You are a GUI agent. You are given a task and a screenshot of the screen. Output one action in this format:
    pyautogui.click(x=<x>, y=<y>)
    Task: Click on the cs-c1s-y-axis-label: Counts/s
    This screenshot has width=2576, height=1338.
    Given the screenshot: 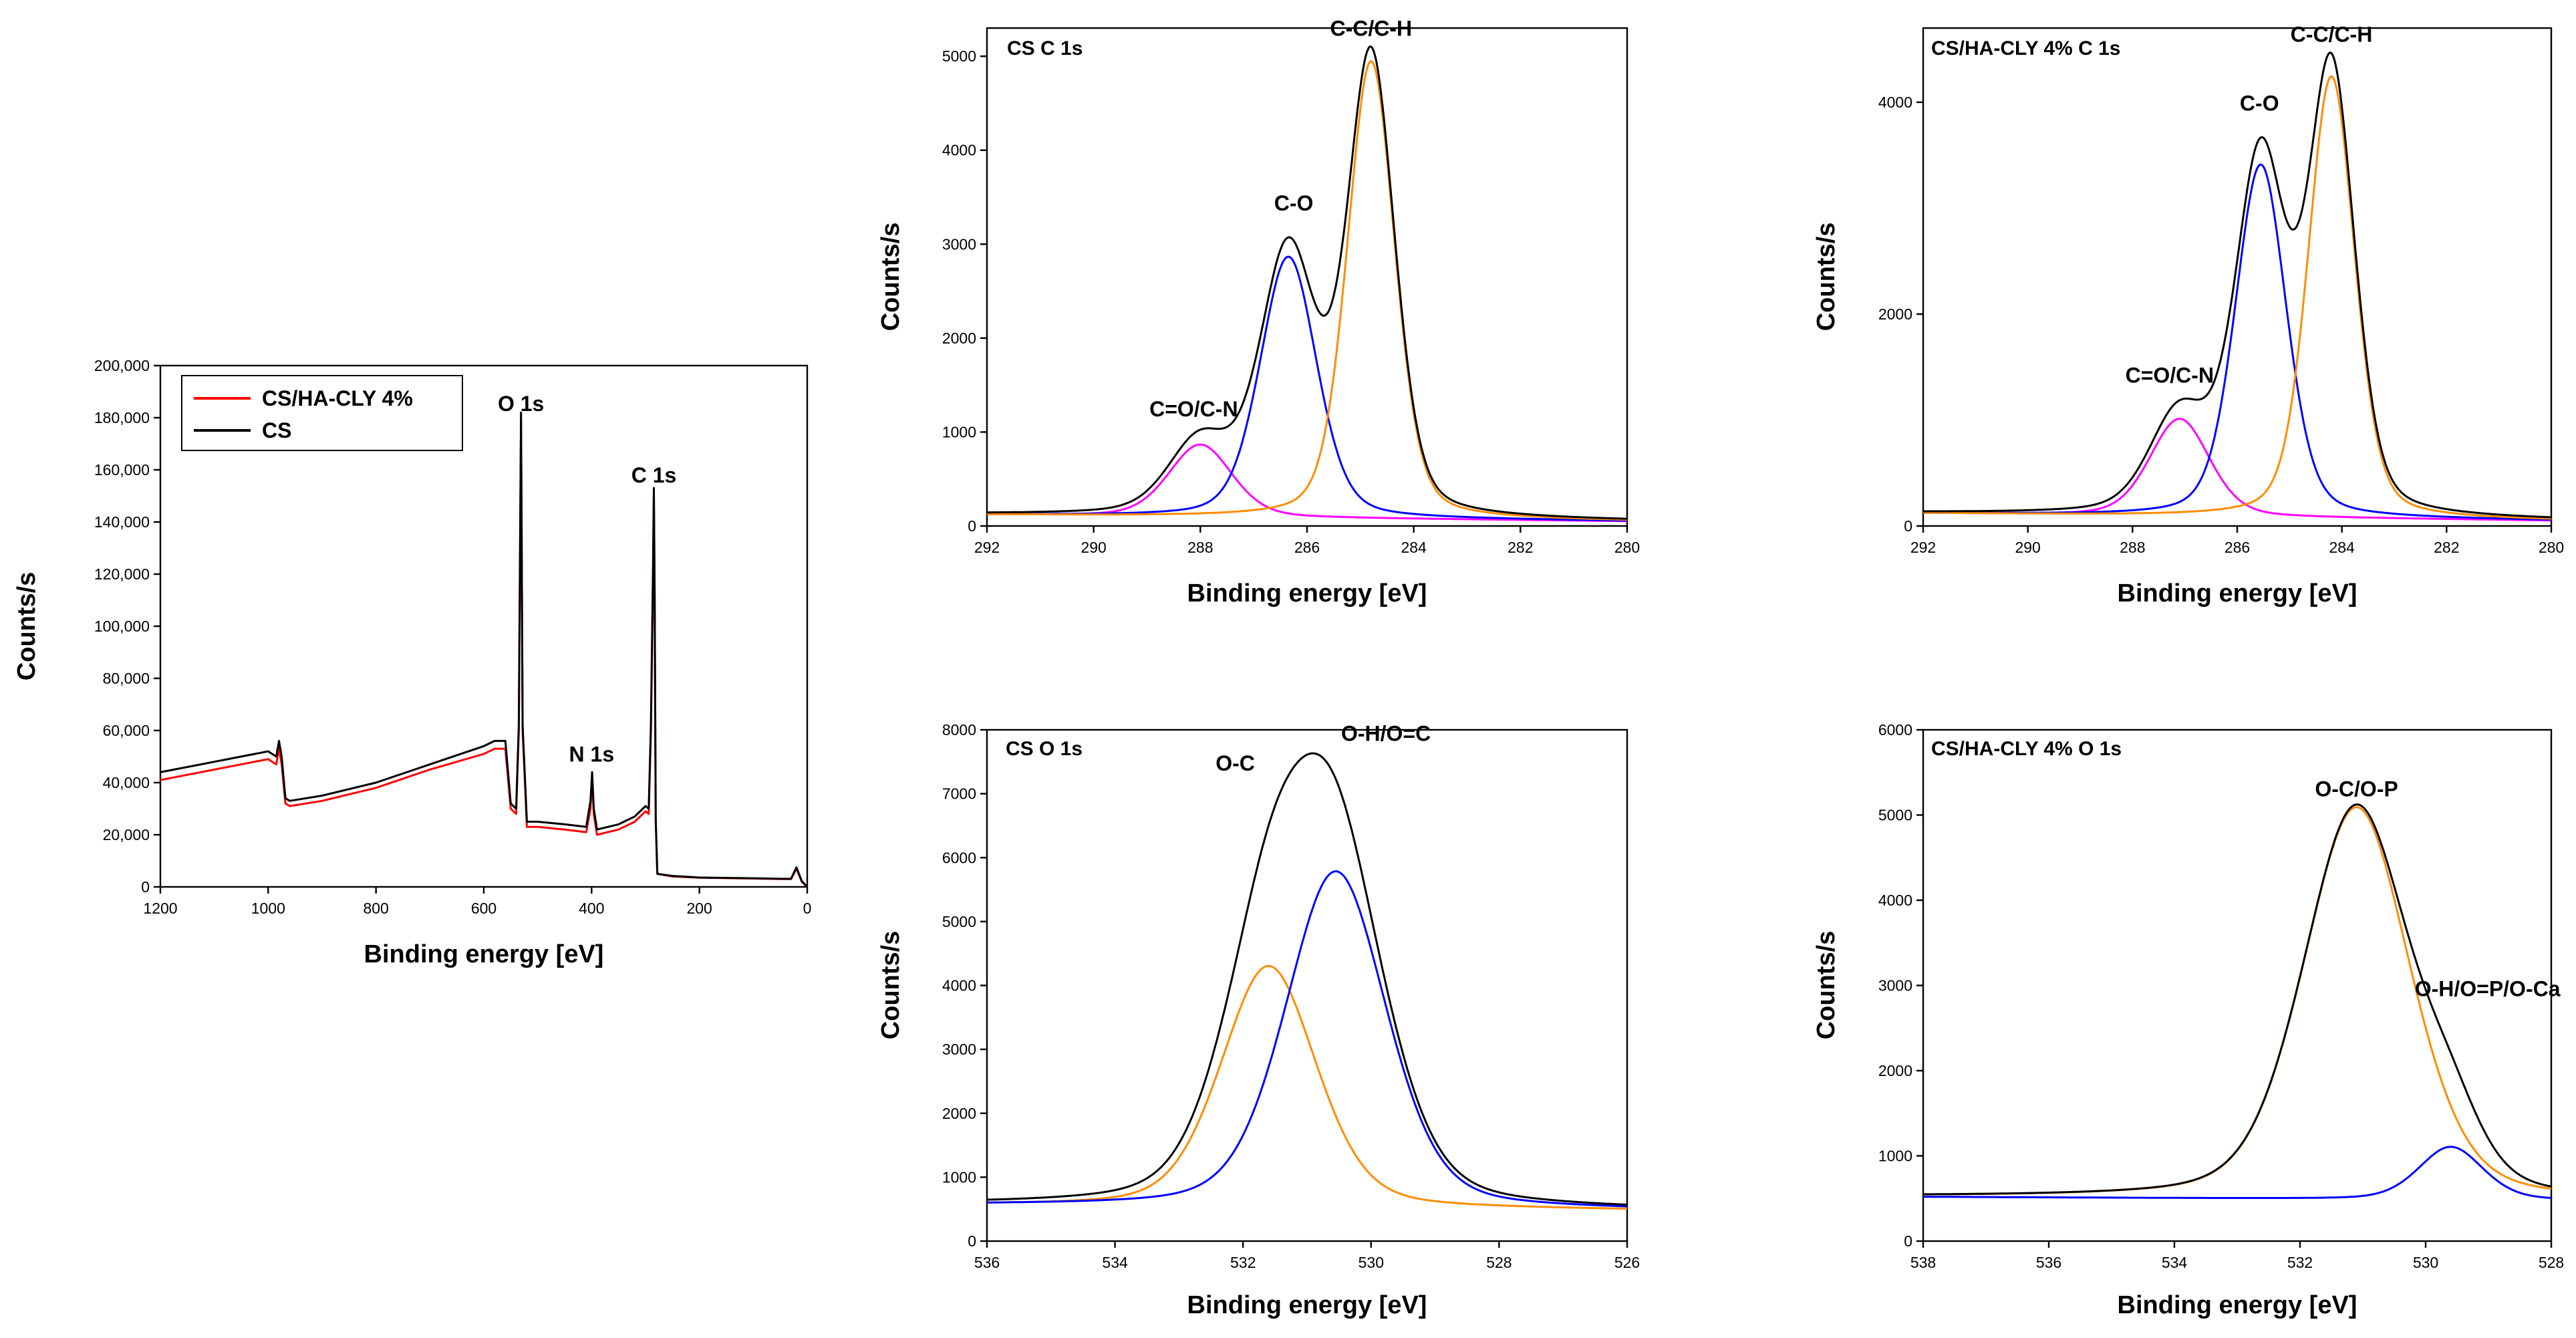 What is the action you would take?
    pyautogui.click(x=891, y=277)
    